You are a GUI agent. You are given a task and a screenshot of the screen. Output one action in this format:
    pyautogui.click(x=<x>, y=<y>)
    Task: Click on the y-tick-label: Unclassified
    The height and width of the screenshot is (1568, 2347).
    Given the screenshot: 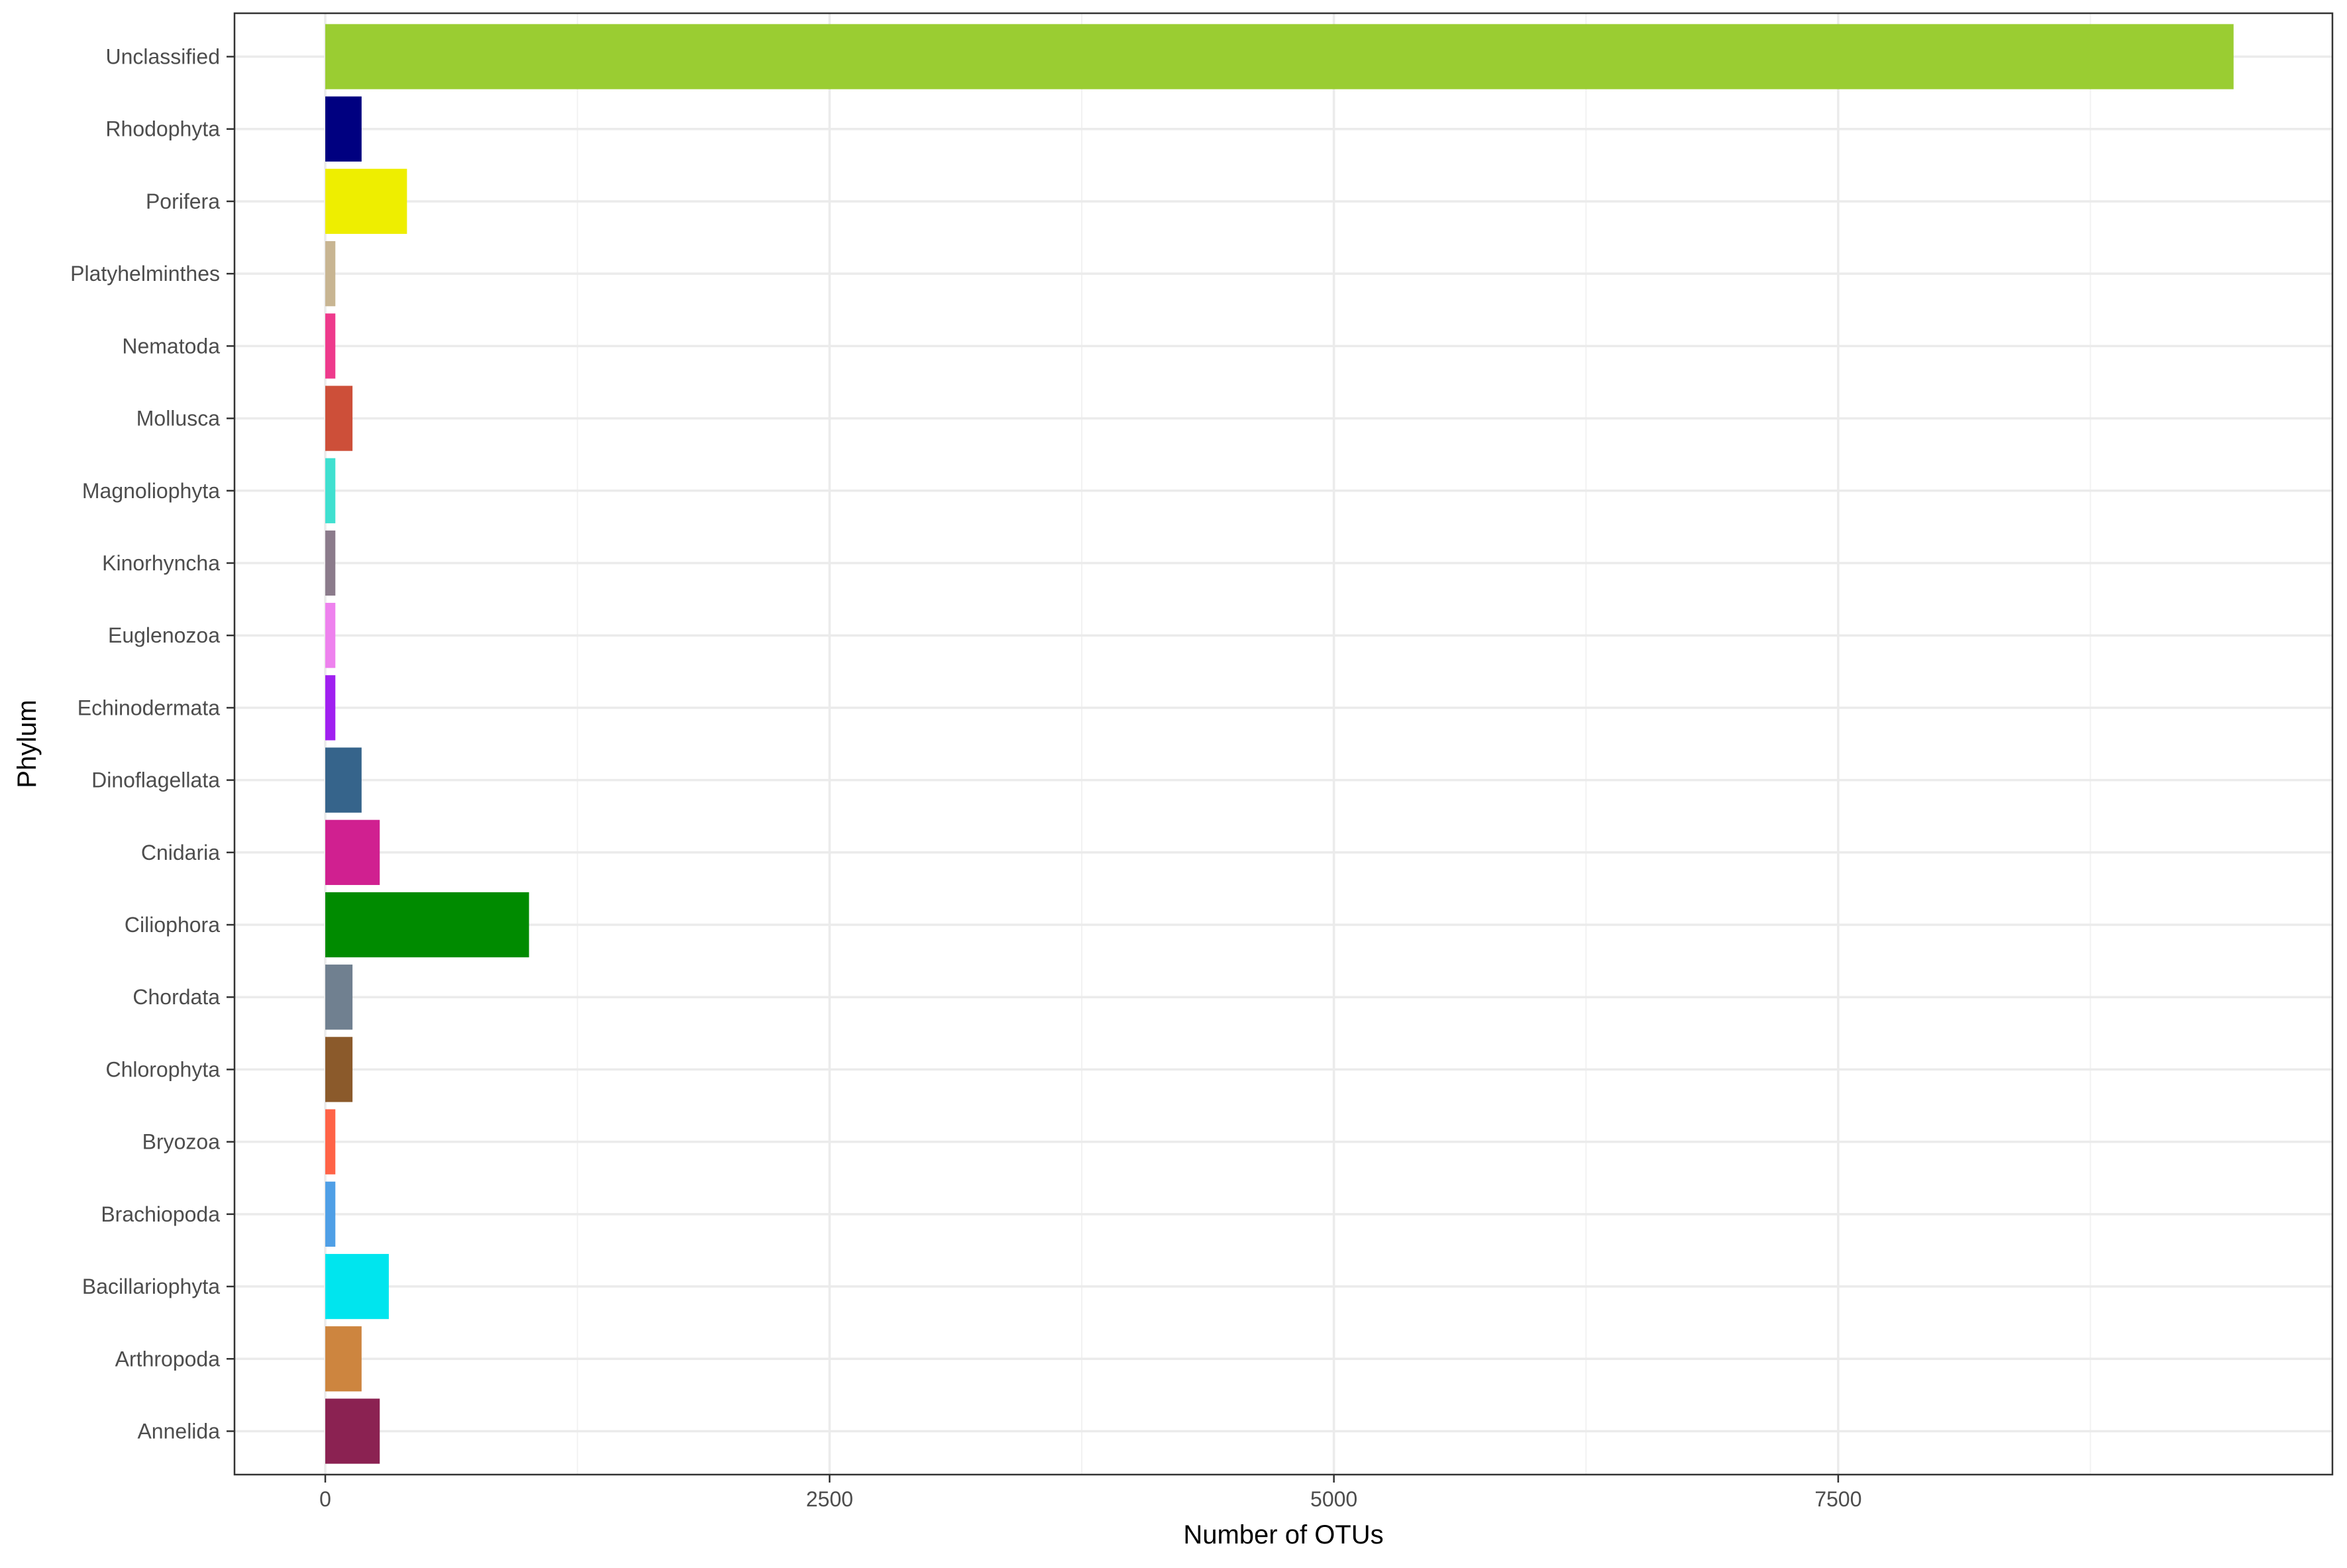 What is the action you would take?
    pyautogui.click(x=162, y=57)
    